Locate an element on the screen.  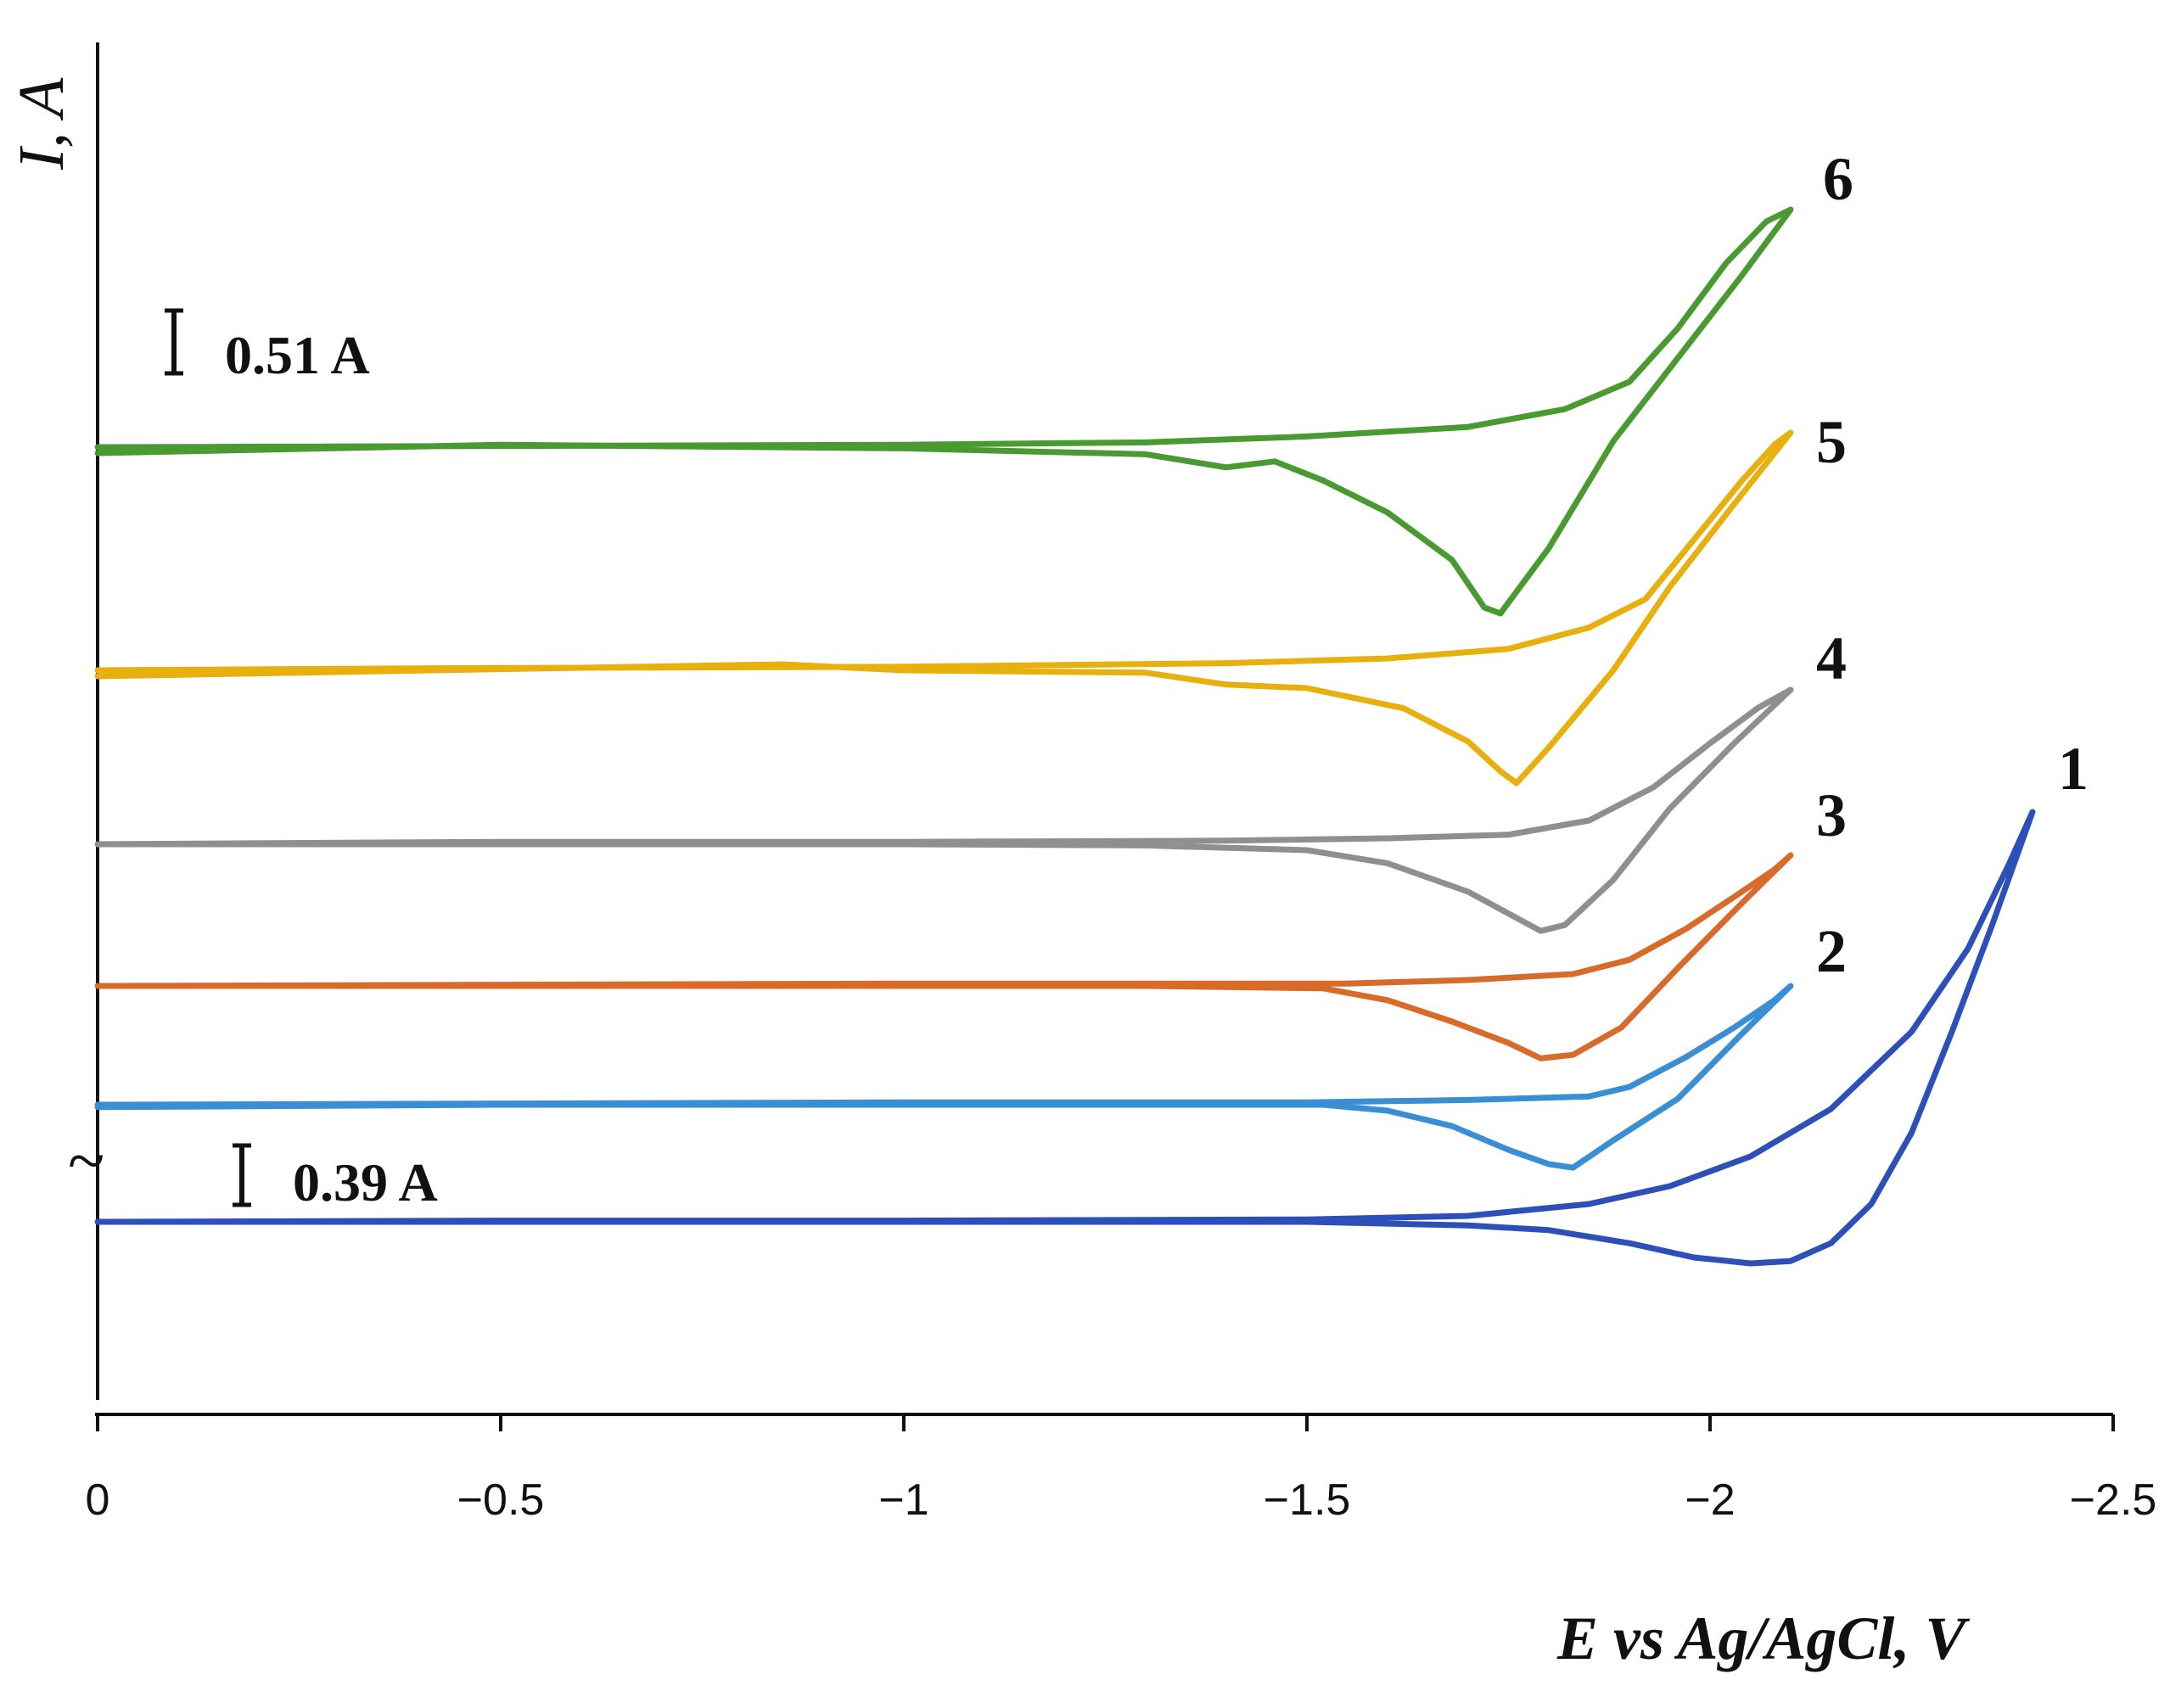
series-2-curve is located at coordinates (944, 1077).